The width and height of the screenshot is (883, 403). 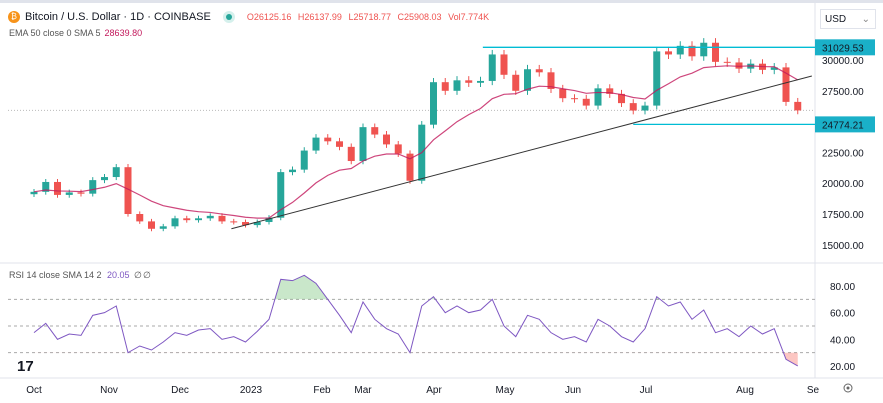 What do you see at coordinates (319, 17) in the screenshot?
I see `high-value: H26137.99` at bounding box center [319, 17].